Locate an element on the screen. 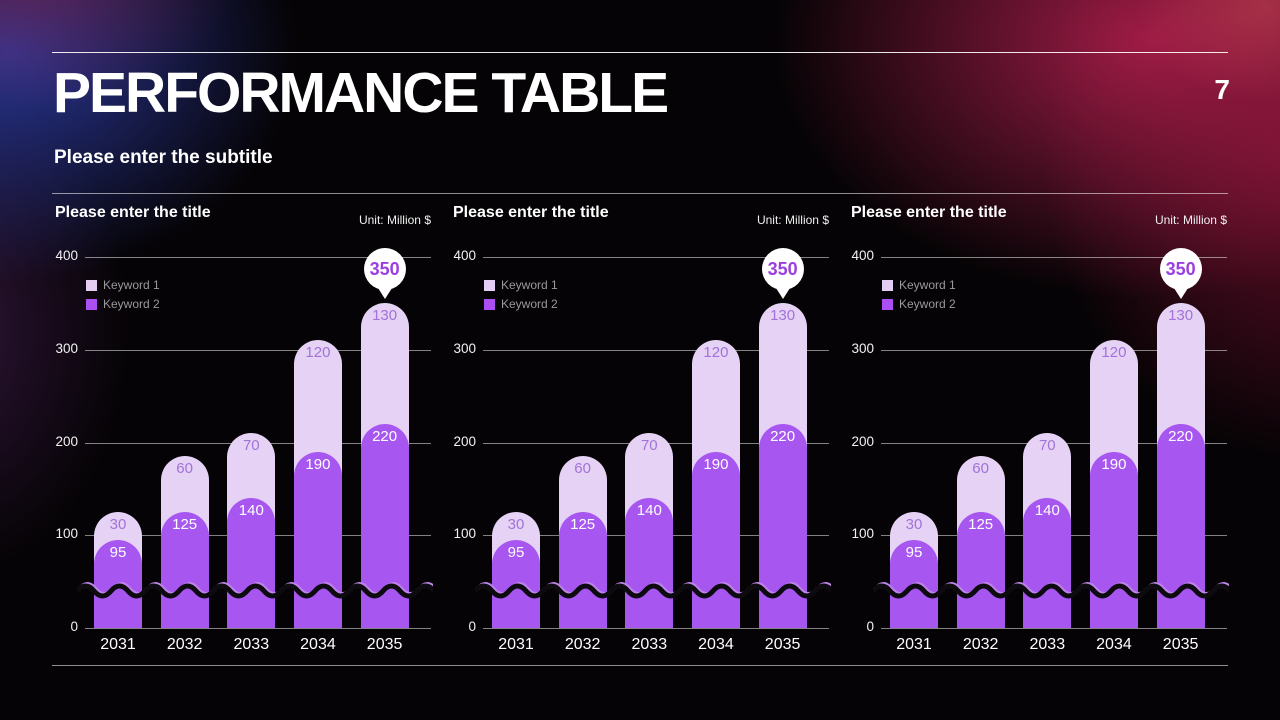 Image resolution: width=1280 pixels, height=720 pixels. page-number: 7 is located at coordinates (1222, 89).